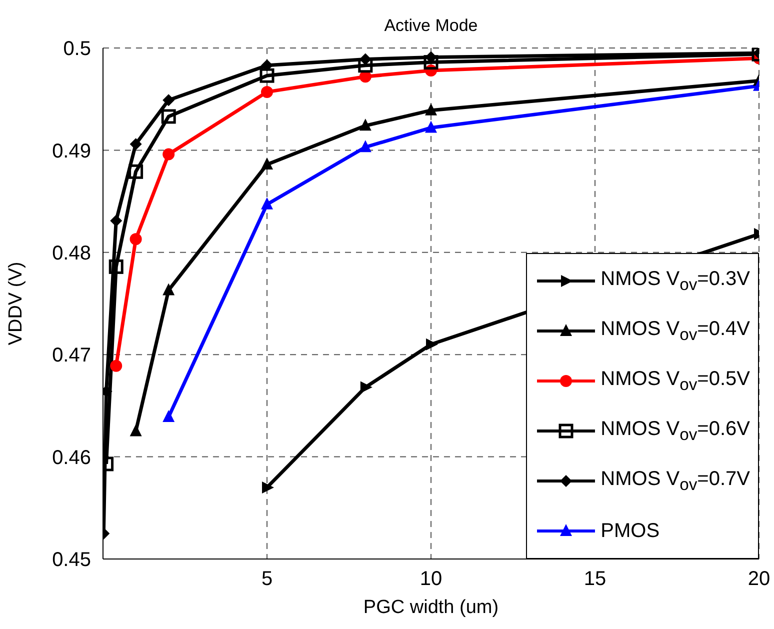 Image resolution: width=774 pixels, height=629 pixels. Describe the element at coordinates (759, 579) in the screenshot. I see `x-tick-label: 20` at that location.